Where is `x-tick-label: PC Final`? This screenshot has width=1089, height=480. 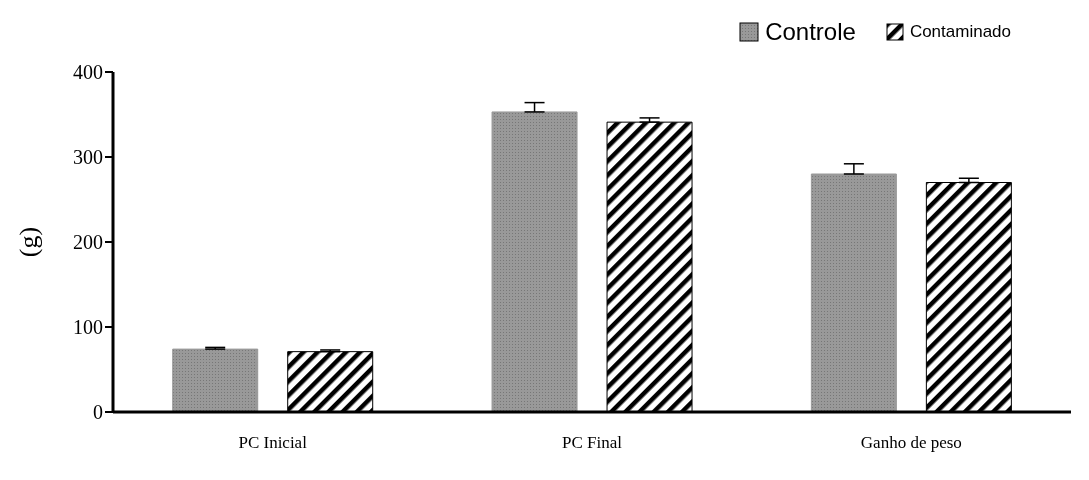 x-tick-label: PC Final is located at coordinates (592, 443).